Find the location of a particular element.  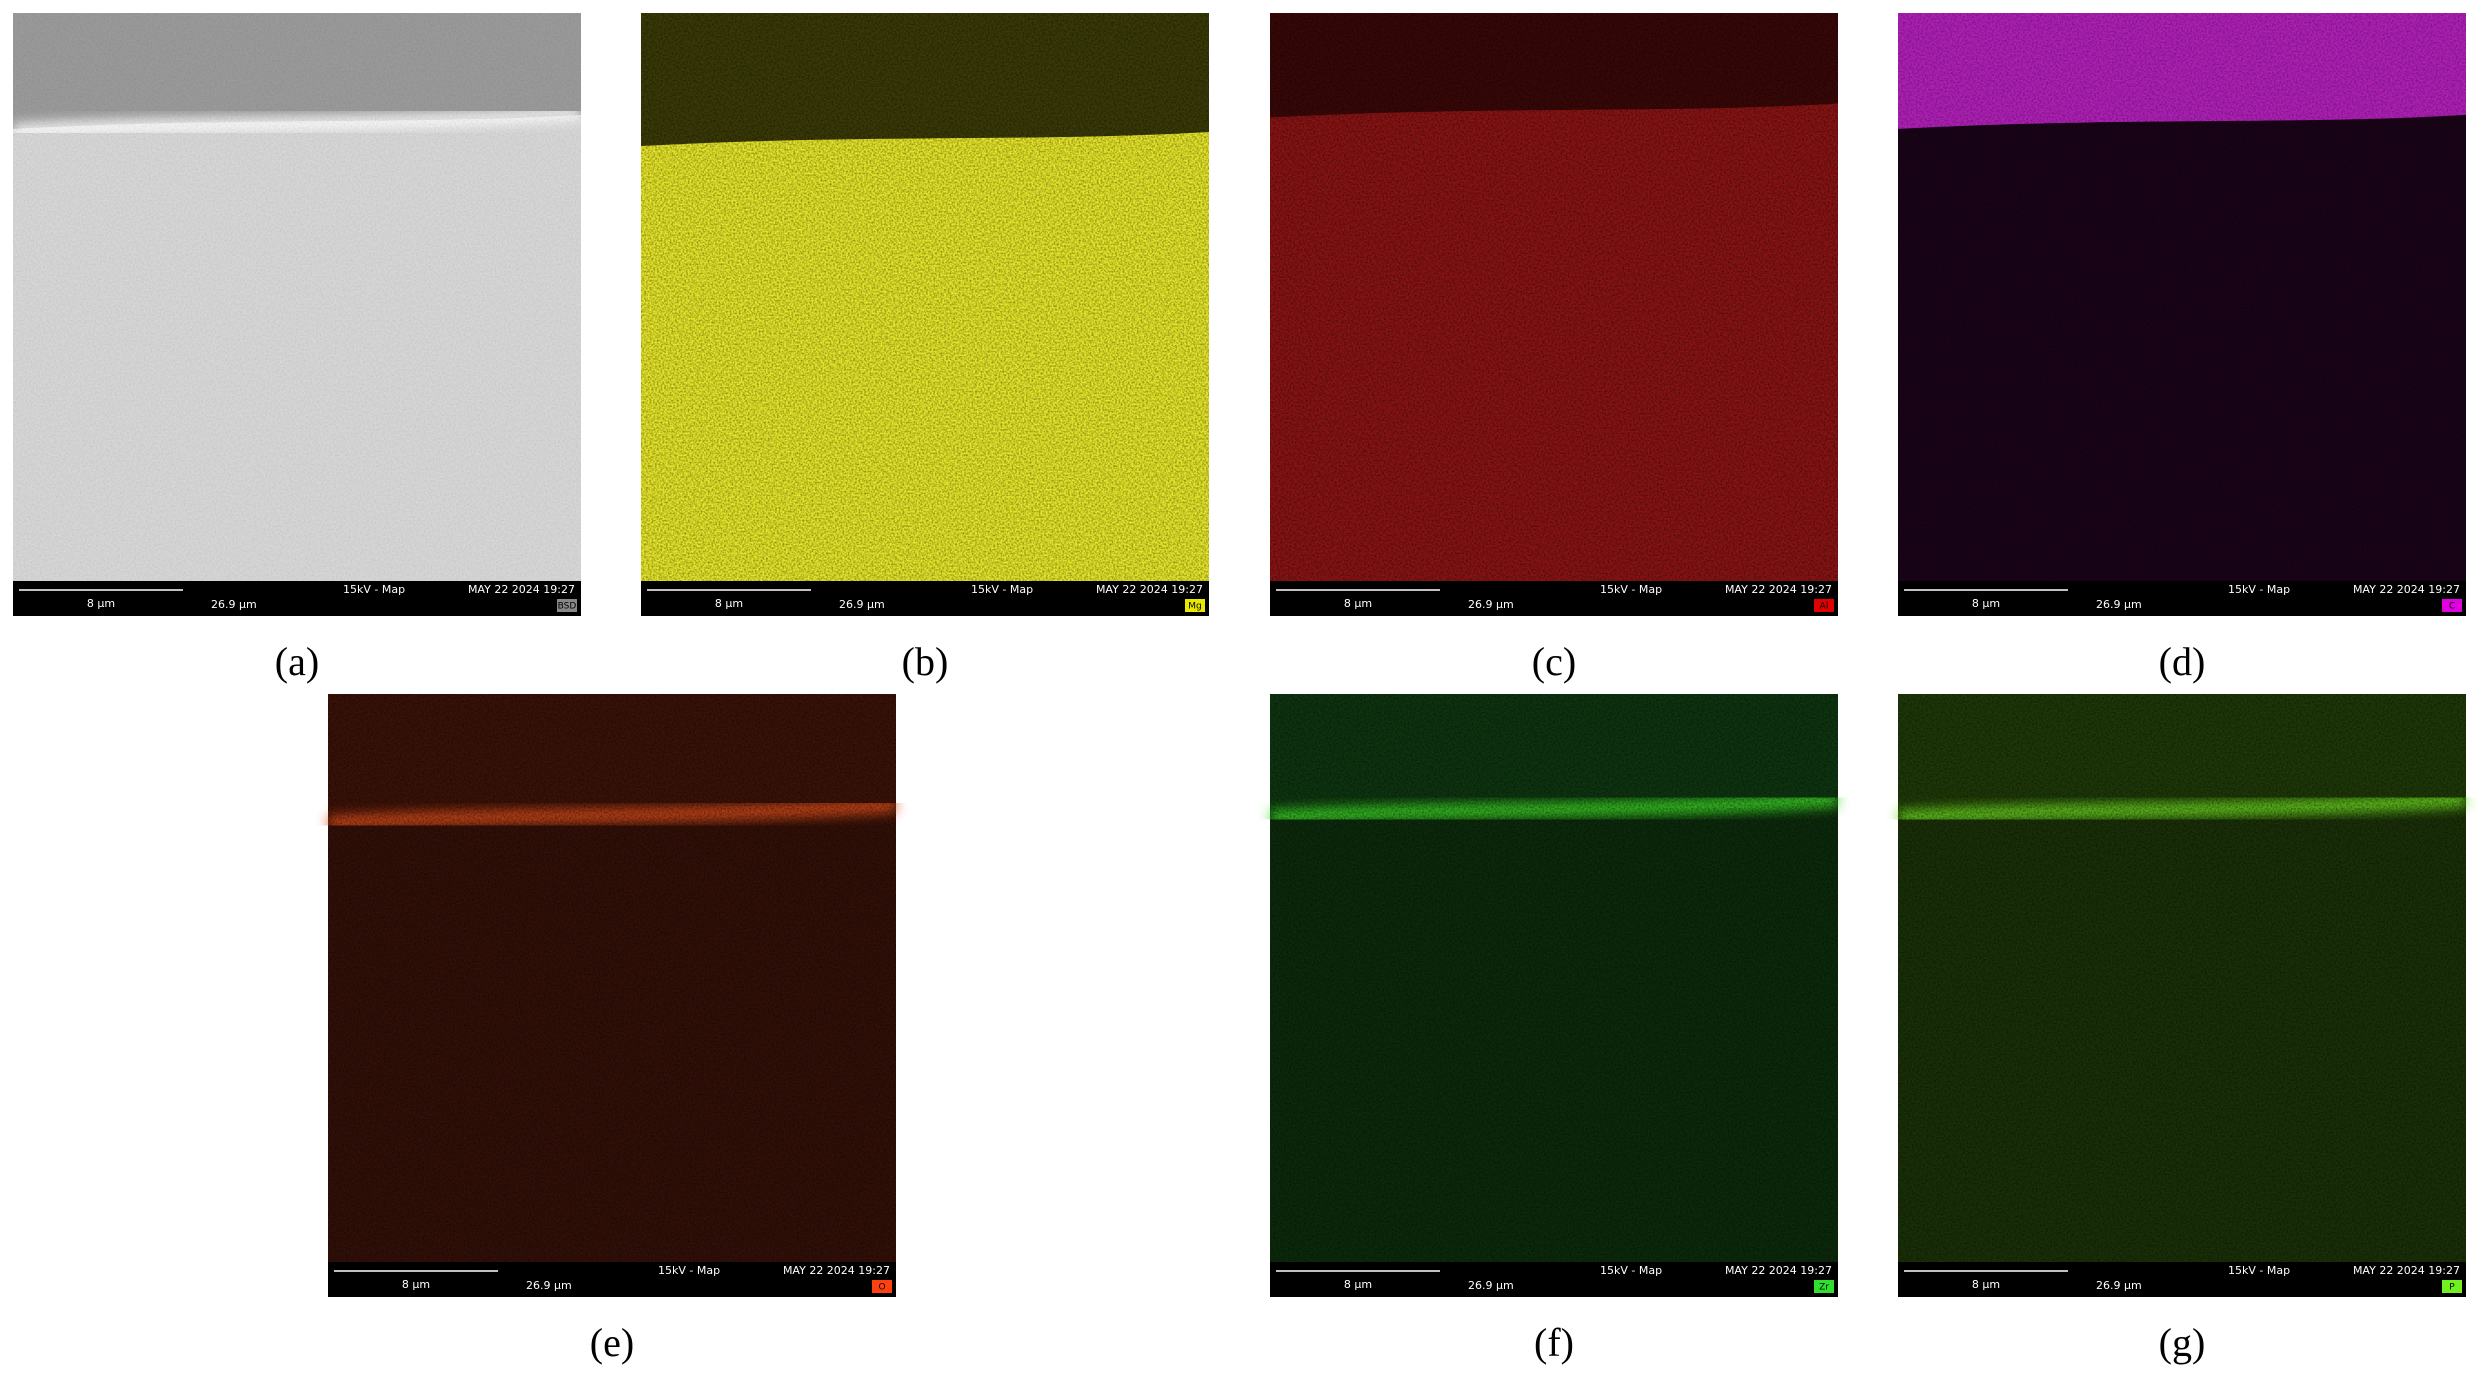

element-tag: Mg is located at coordinates (1194, 607).